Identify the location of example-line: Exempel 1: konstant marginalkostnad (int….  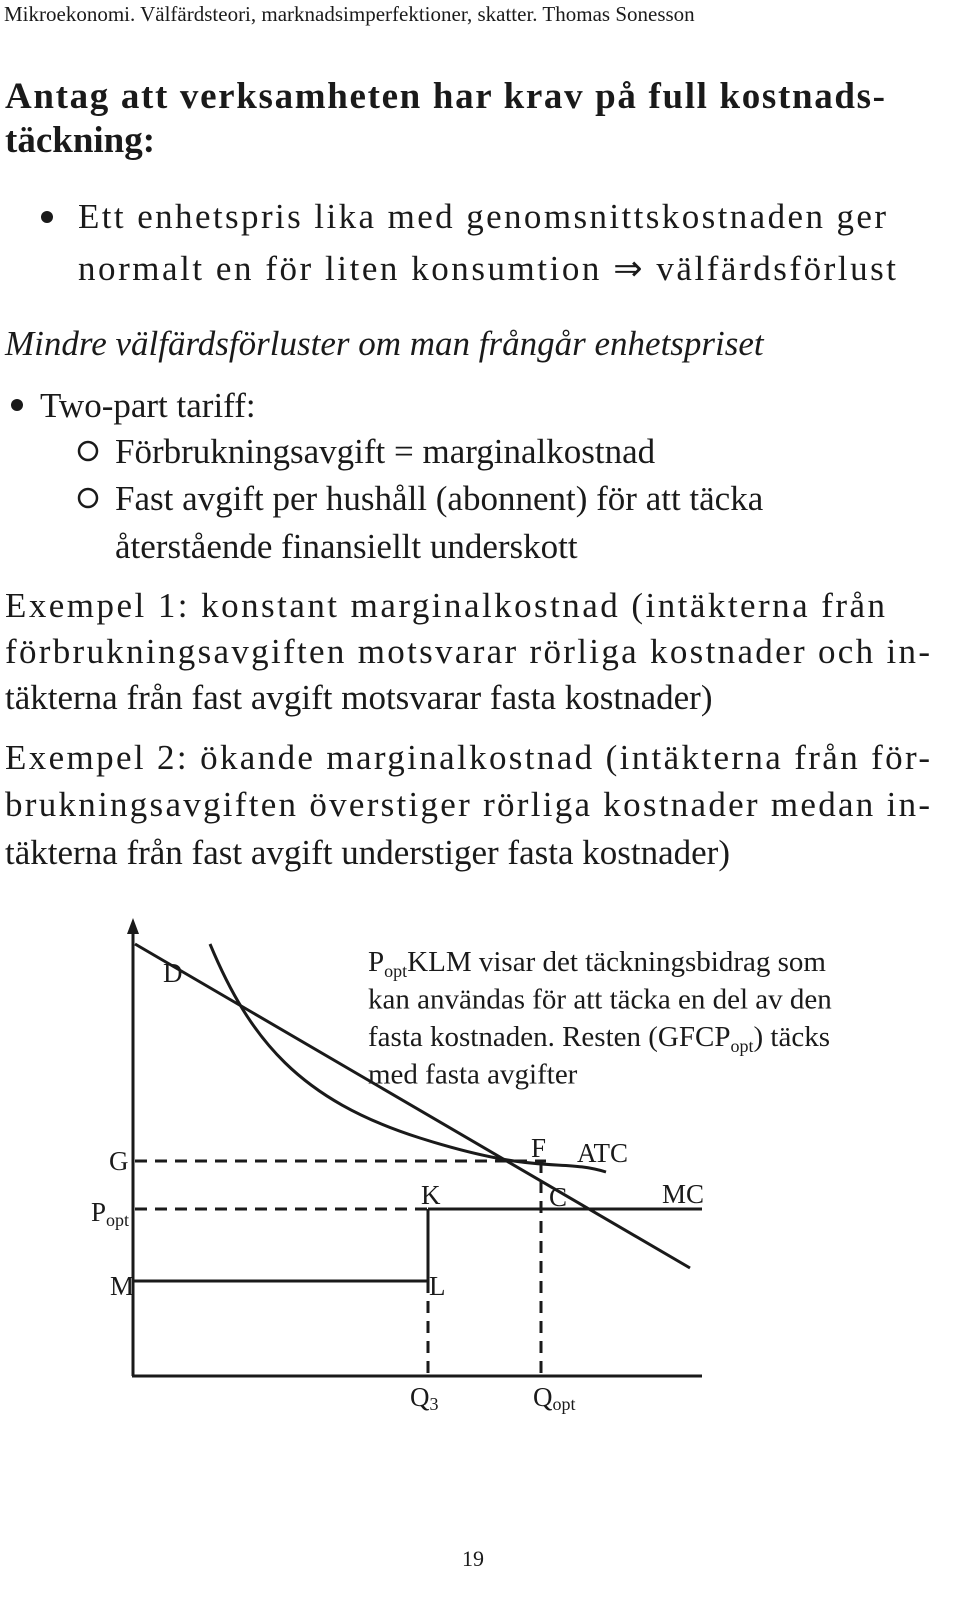
(445, 605).